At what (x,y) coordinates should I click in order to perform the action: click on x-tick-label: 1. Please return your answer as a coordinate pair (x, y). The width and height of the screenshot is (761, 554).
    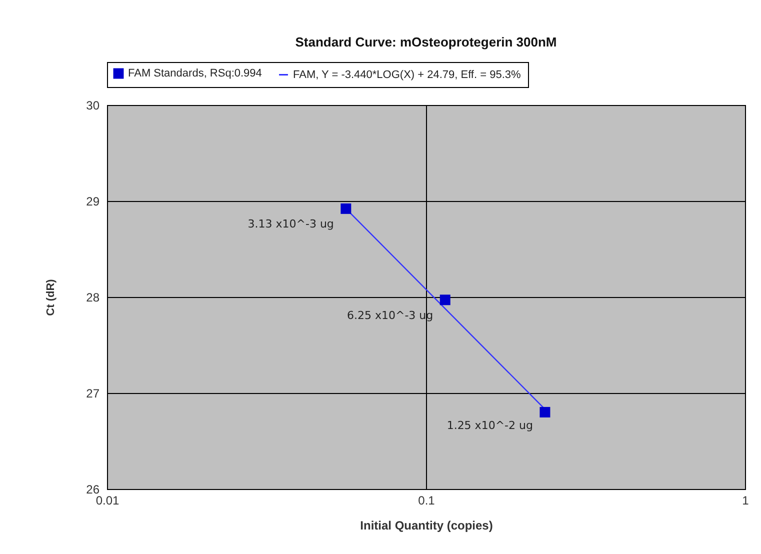
    Looking at the image, I should click on (746, 501).